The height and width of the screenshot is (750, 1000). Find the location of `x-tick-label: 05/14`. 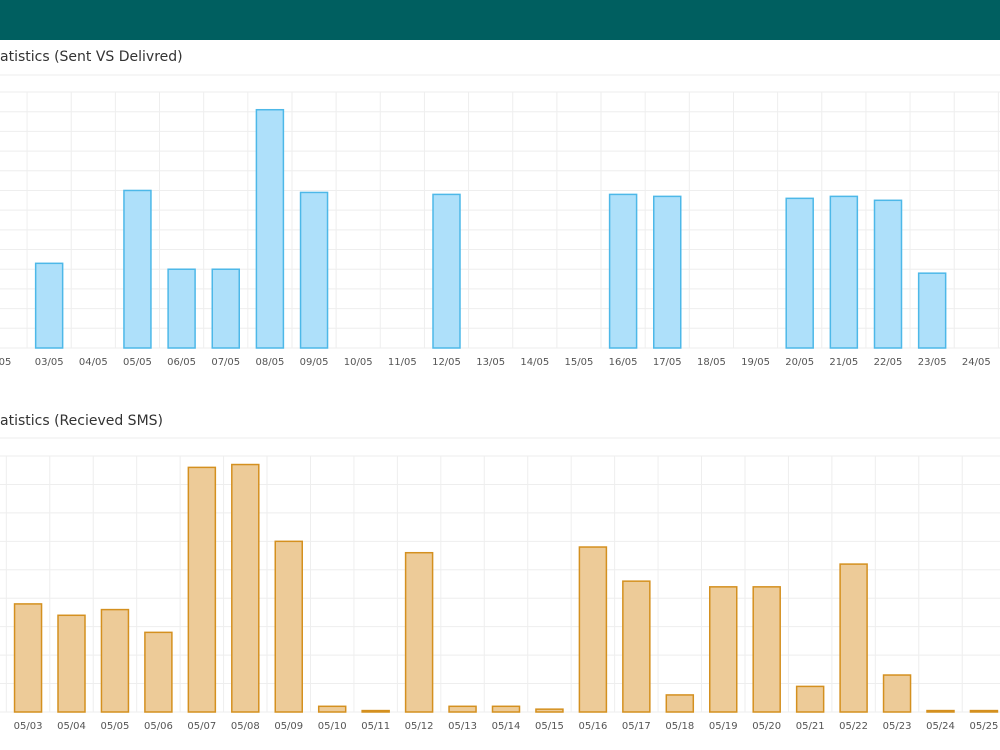

x-tick-label: 05/14 is located at coordinates (506, 726).